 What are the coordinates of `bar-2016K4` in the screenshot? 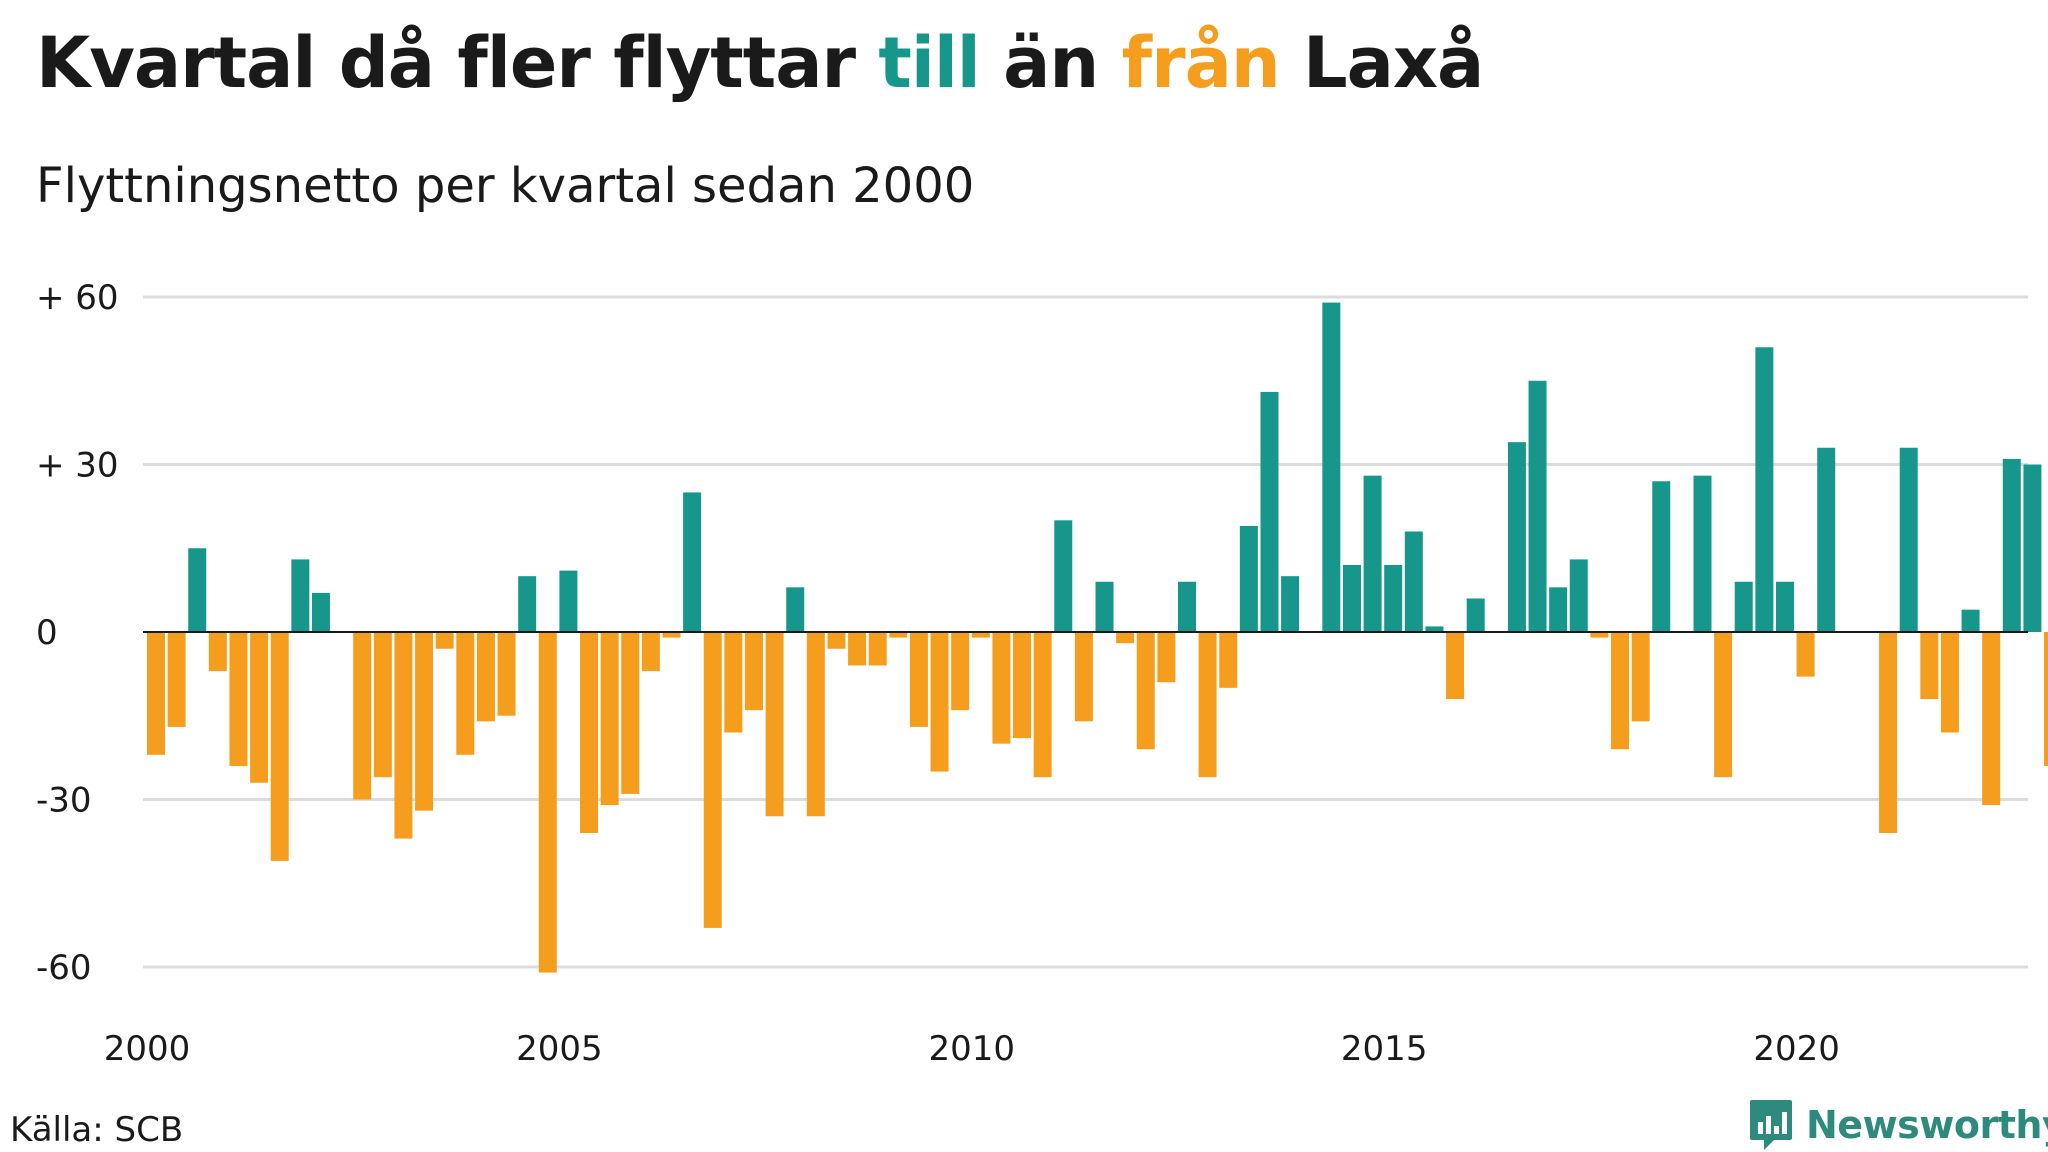 It's located at (1537, 506).